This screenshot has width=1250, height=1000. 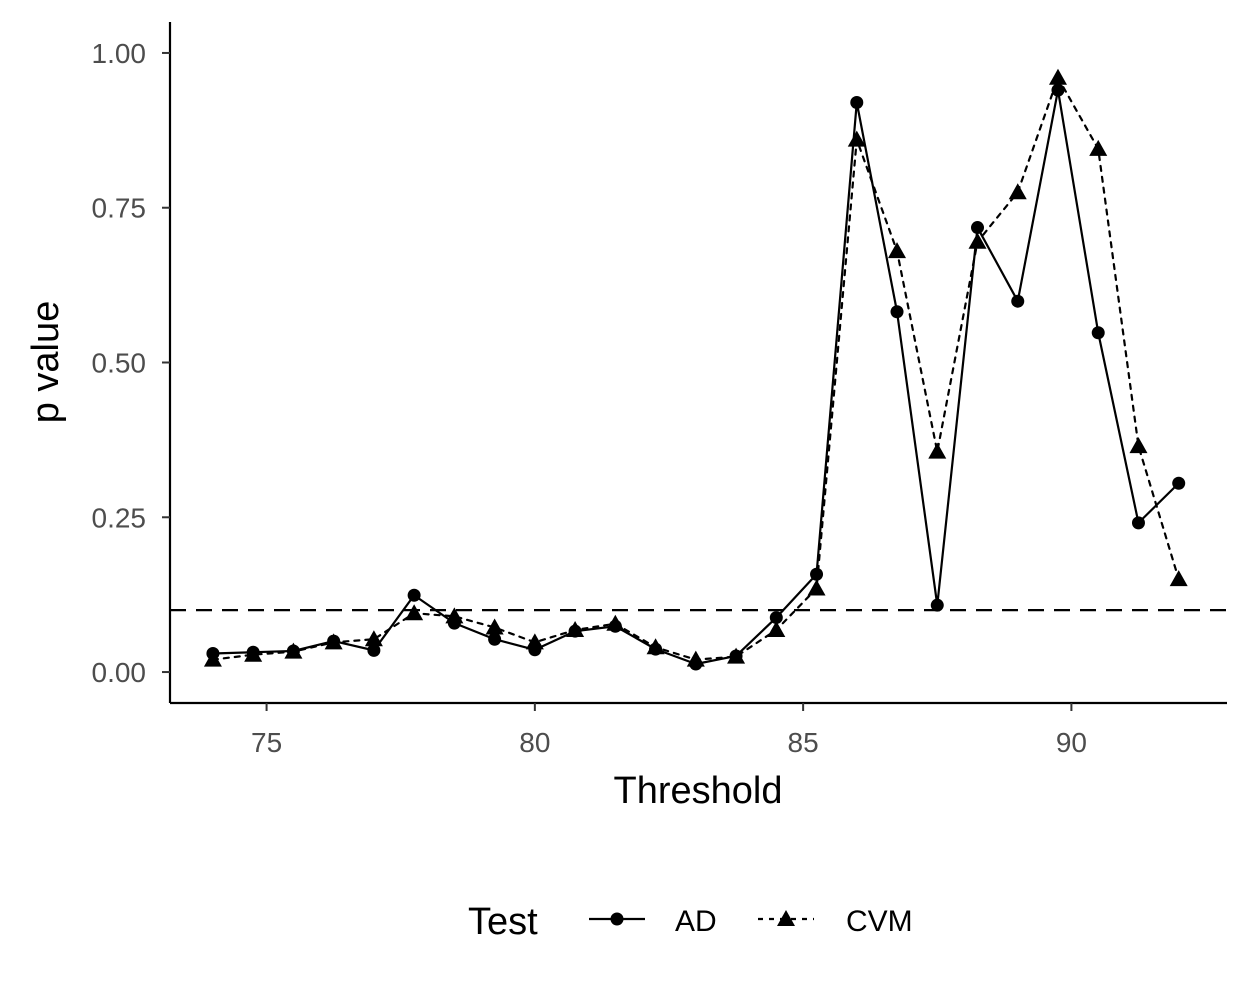 What do you see at coordinates (266, 742) in the screenshot?
I see `x-tick-label: 75` at bounding box center [266, 742].